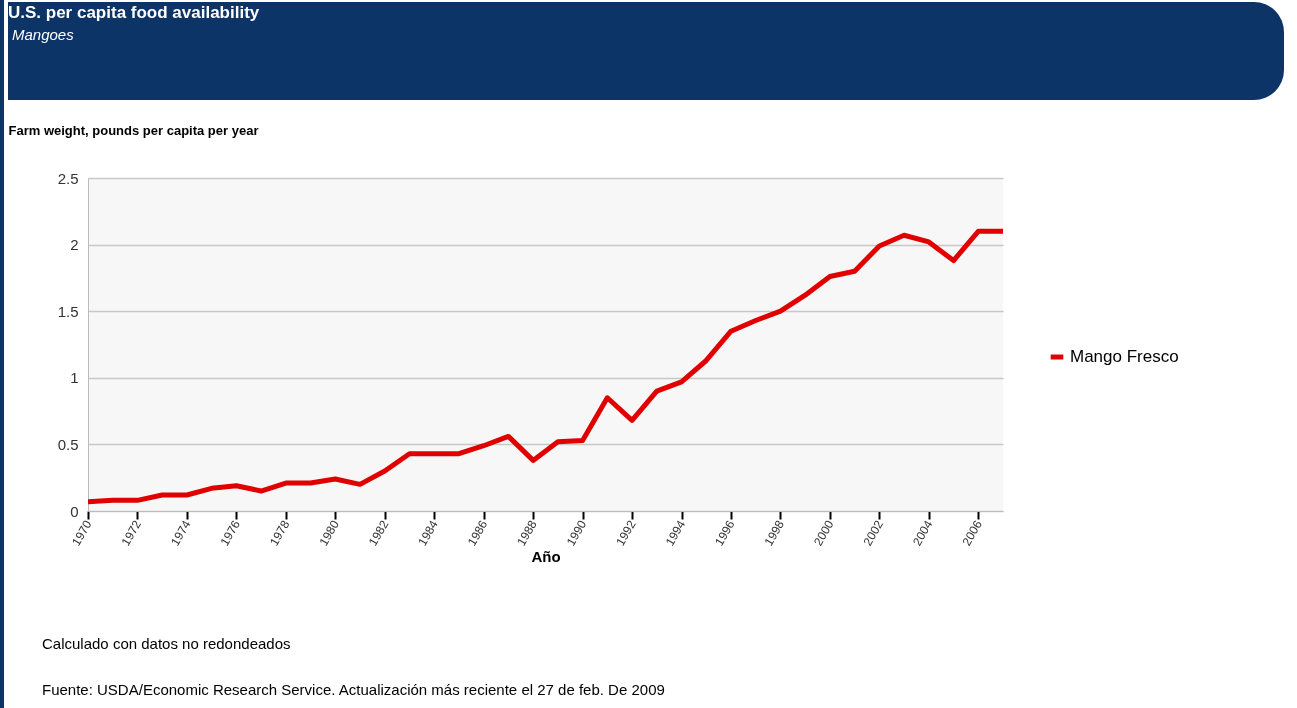 The width and height of the screenshot is (1297, 708). Describe the element at coordinates (74, 245) in the screenshot. I see `y-tick-label: 2` at that location.